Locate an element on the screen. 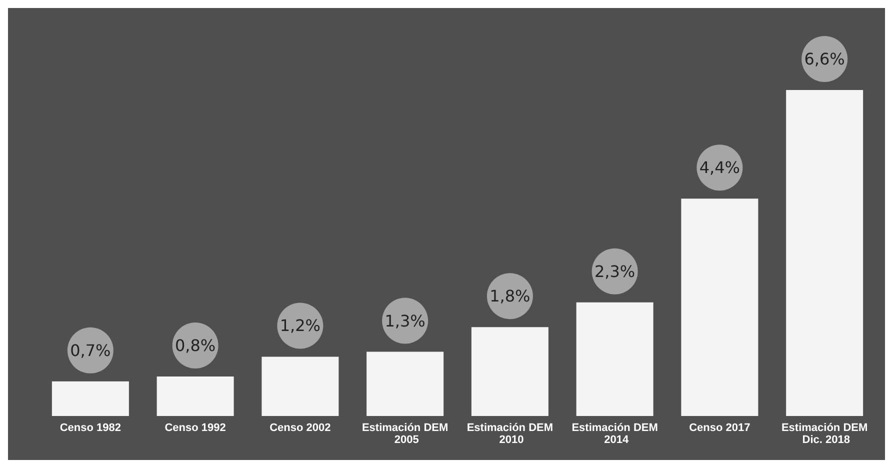 This screenshot has height=468, width=893. data-label: 0,7% is located at coordinates (90, 350).